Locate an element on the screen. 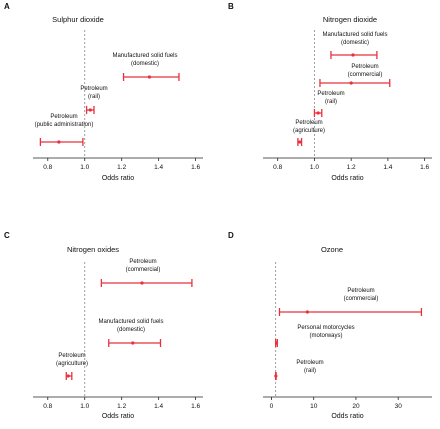  x-tick-label: 20 is located at coordinates (356, 406).